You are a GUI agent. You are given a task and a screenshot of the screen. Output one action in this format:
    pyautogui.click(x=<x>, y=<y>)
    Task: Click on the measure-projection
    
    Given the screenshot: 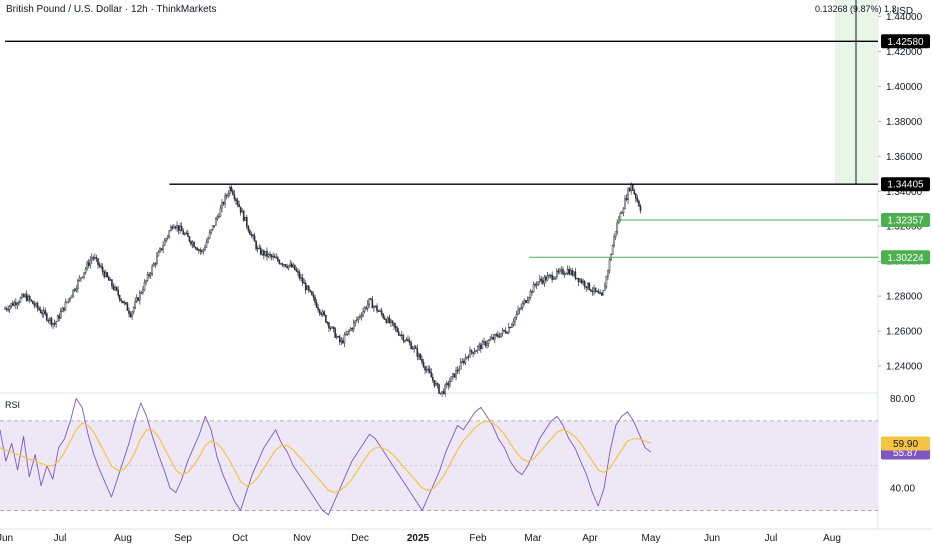 What is the action you would take?
    pyautogui.click(x=856, y=92)
    